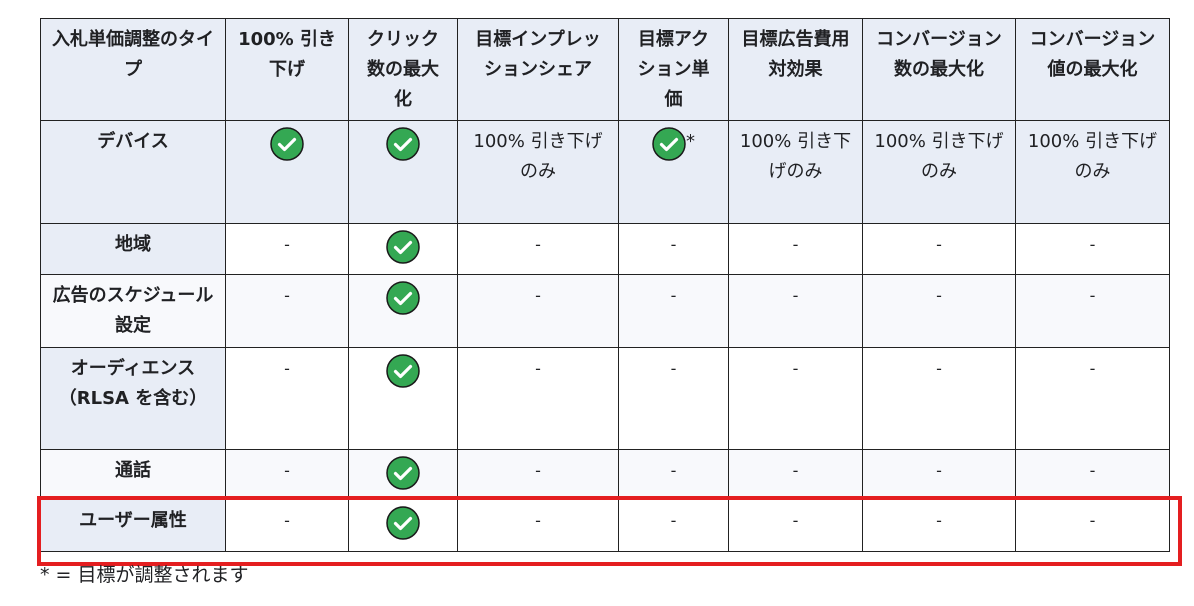 The width and height of the screenshot is (1194, 606). I want to click on table-row: 通話 - - - - - -, so click(605, 474).